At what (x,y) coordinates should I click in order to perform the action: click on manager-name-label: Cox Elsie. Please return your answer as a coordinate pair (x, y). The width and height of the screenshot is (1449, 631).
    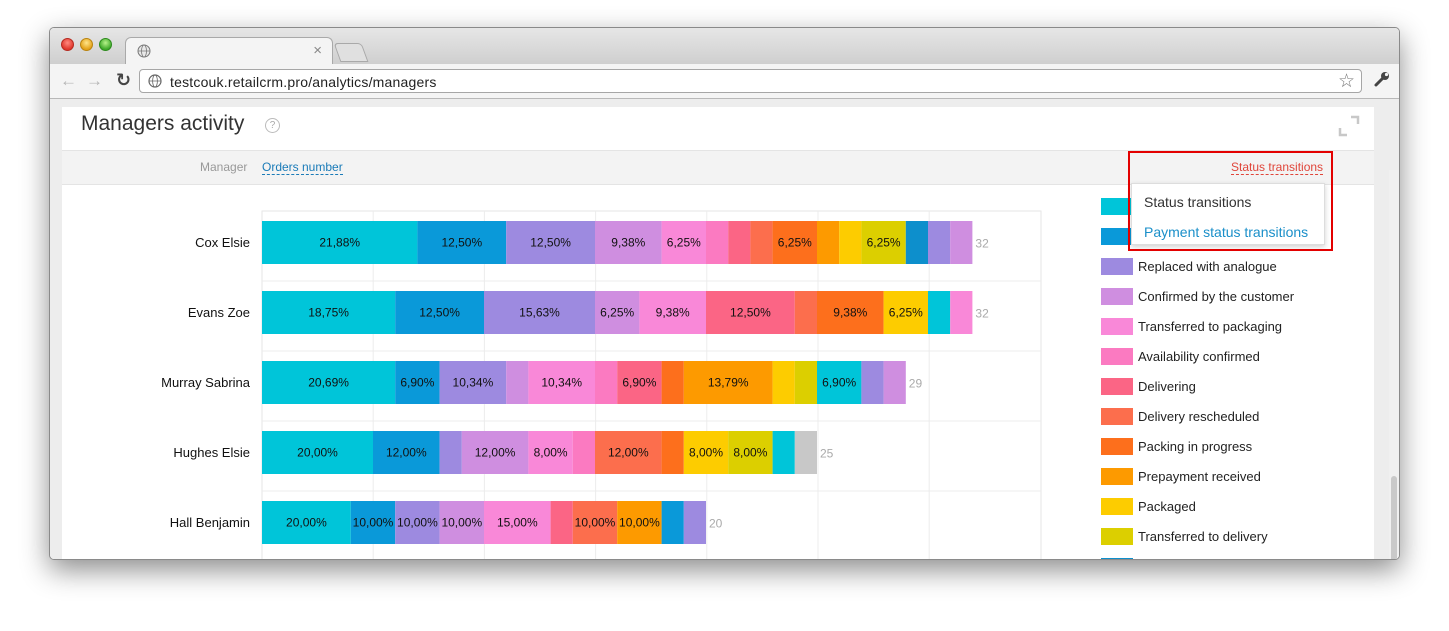
    Looking at the image, I should click on (222, 242).